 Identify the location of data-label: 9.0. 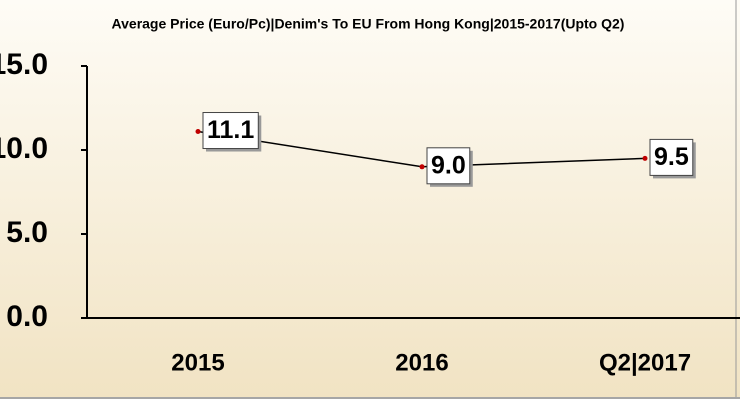
(448, 165).